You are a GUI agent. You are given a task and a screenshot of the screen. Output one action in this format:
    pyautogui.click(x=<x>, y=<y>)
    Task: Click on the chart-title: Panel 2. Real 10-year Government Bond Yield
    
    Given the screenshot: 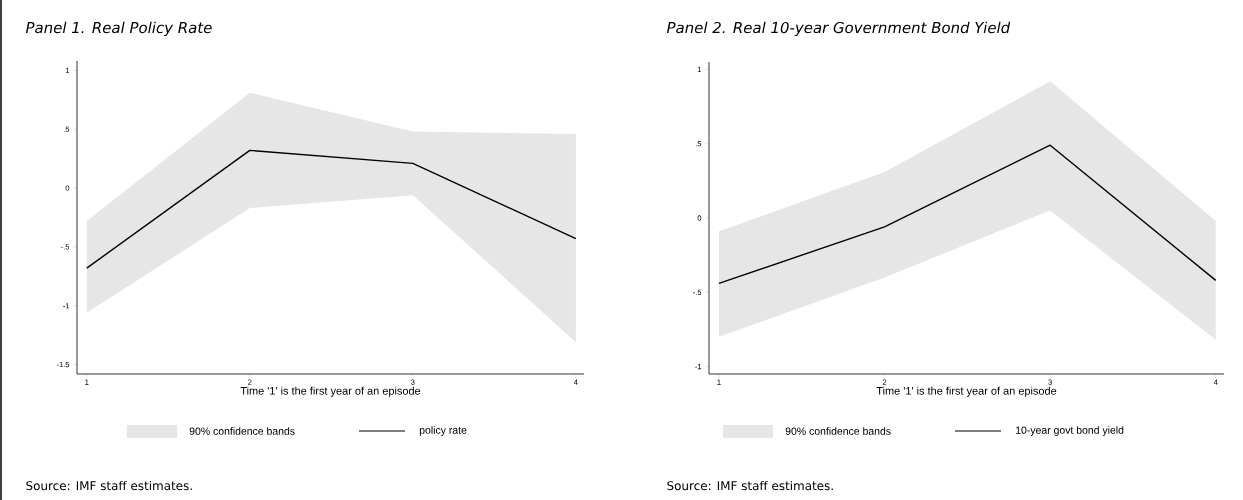 What is the action you would take?
    pyautogui.click(x=838, y=29)
    